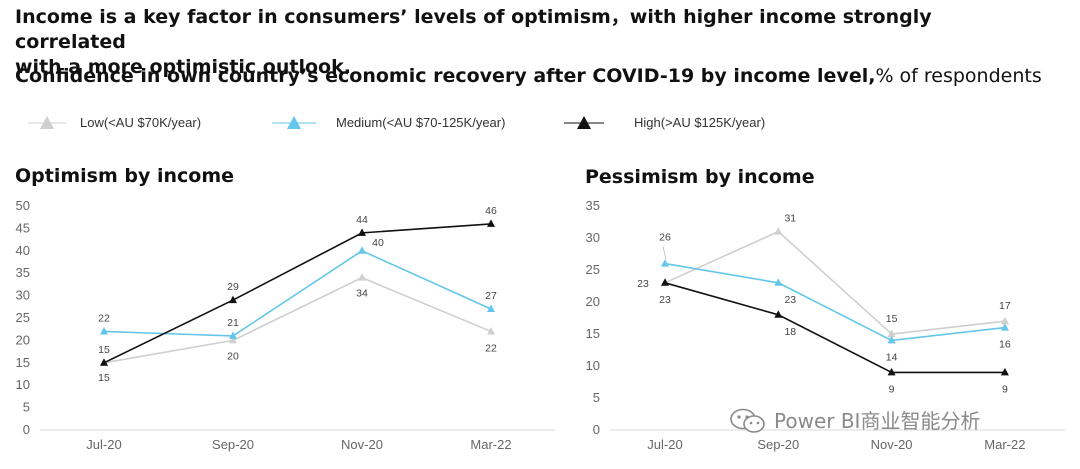 The width and height of the screenshot is (1080, 469). What do you see at coordinates (1005, 389) in the screenshot?
I see `pessimism-data-label-high-mar-22: 9` at bounding box center [1005, 389].